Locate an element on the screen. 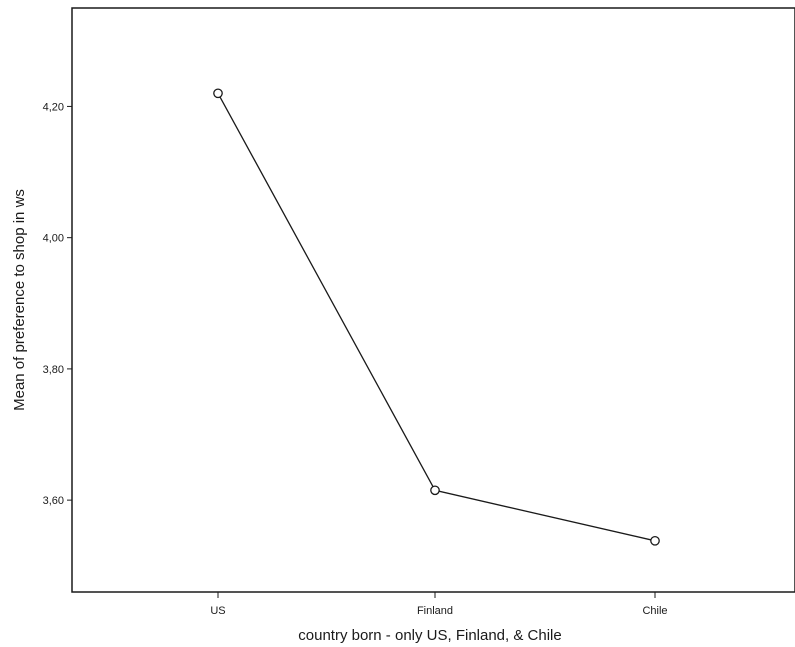  x-axis-title: country born - only US, Finland, & Chile is located at coordinates (429, 635).